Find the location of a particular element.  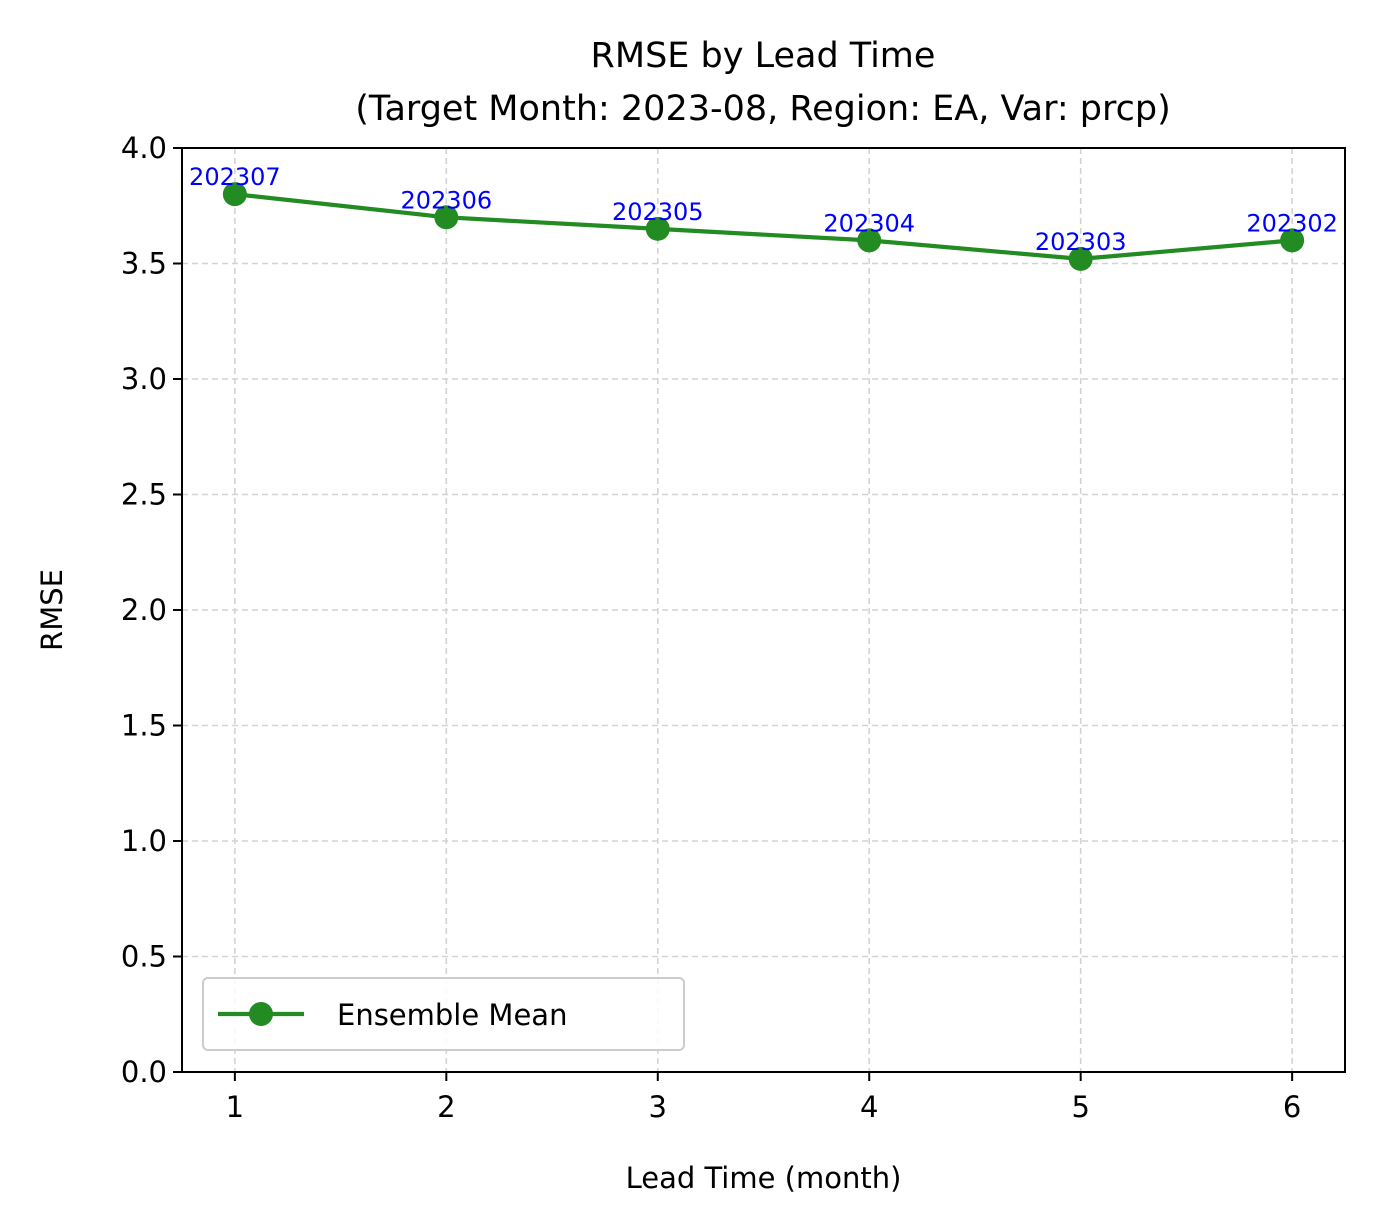

data-point-label: 202305 is located at coordinates (658, 212).